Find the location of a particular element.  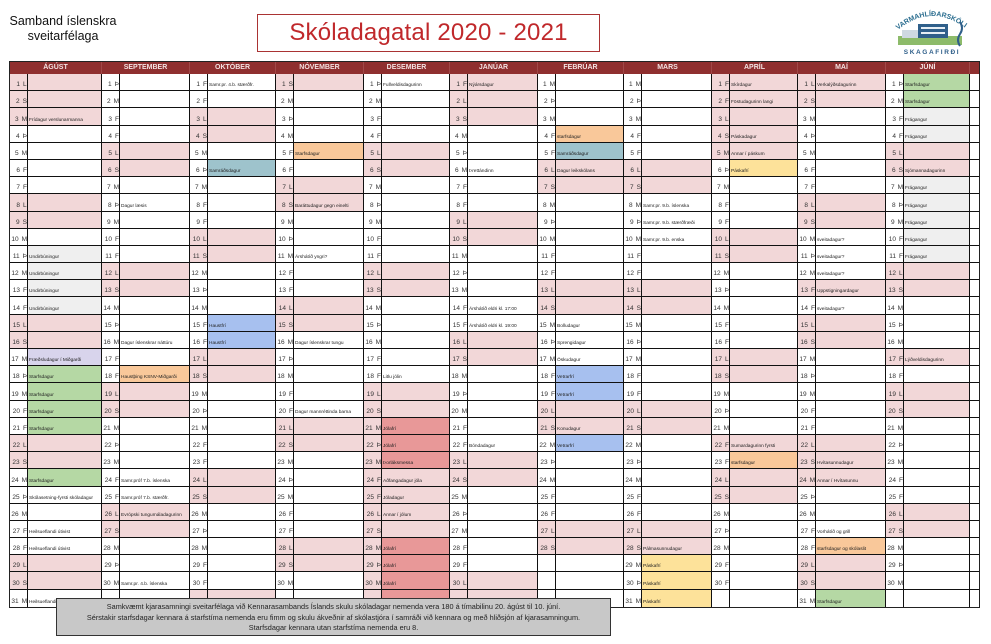

day-cell: 24 M is located at coordinates (19, 477).